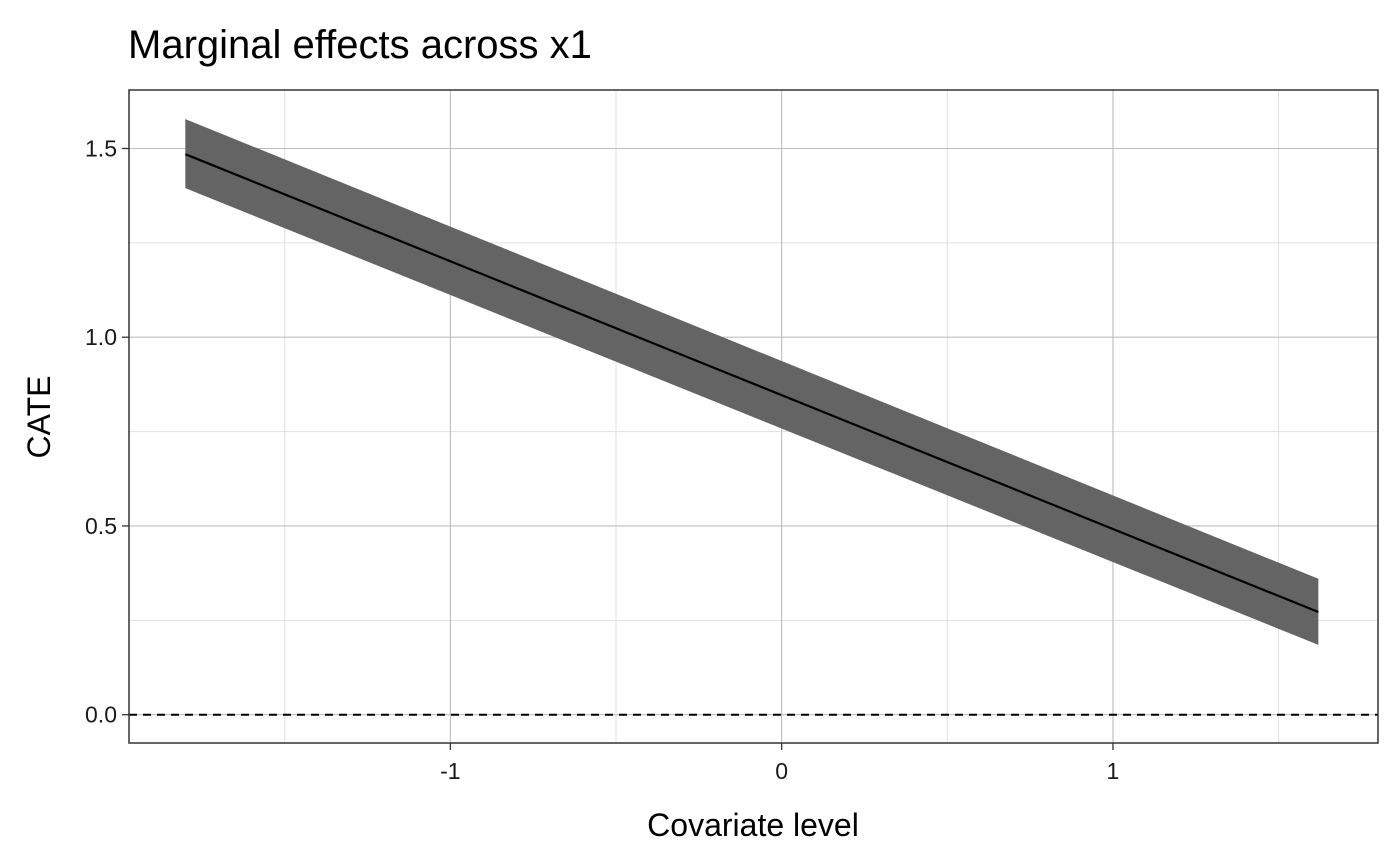  I want to click on y-axis: 0.0 0.5 1.0 1.5, so click(107, 432).